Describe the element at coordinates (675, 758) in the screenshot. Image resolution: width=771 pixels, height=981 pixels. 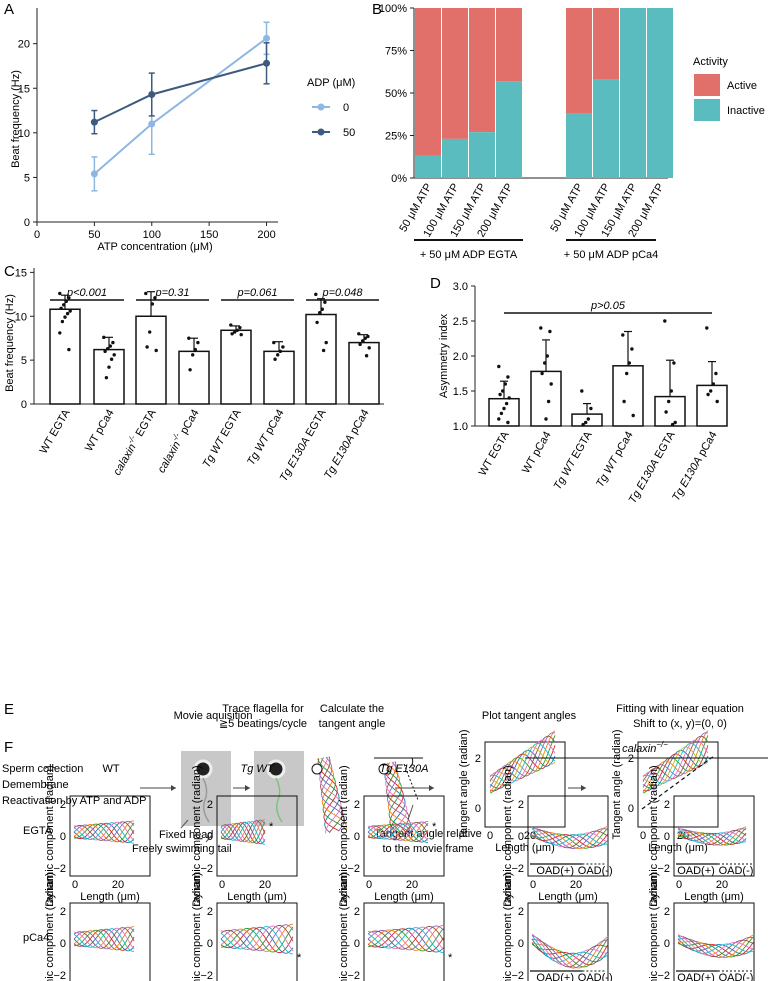
I see `panel-e-plot-fit-curve` at that location.